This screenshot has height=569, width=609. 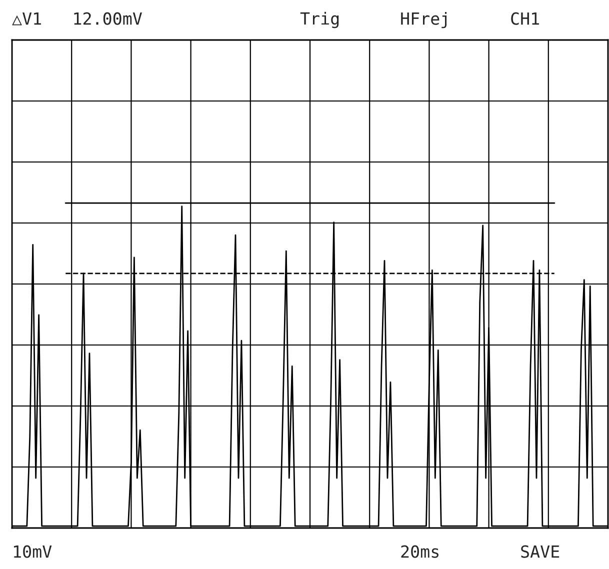 What do you see at coordinates (33, 551) in the screenshot?
I see `text: 10mV` at bounding box center [33, 551].